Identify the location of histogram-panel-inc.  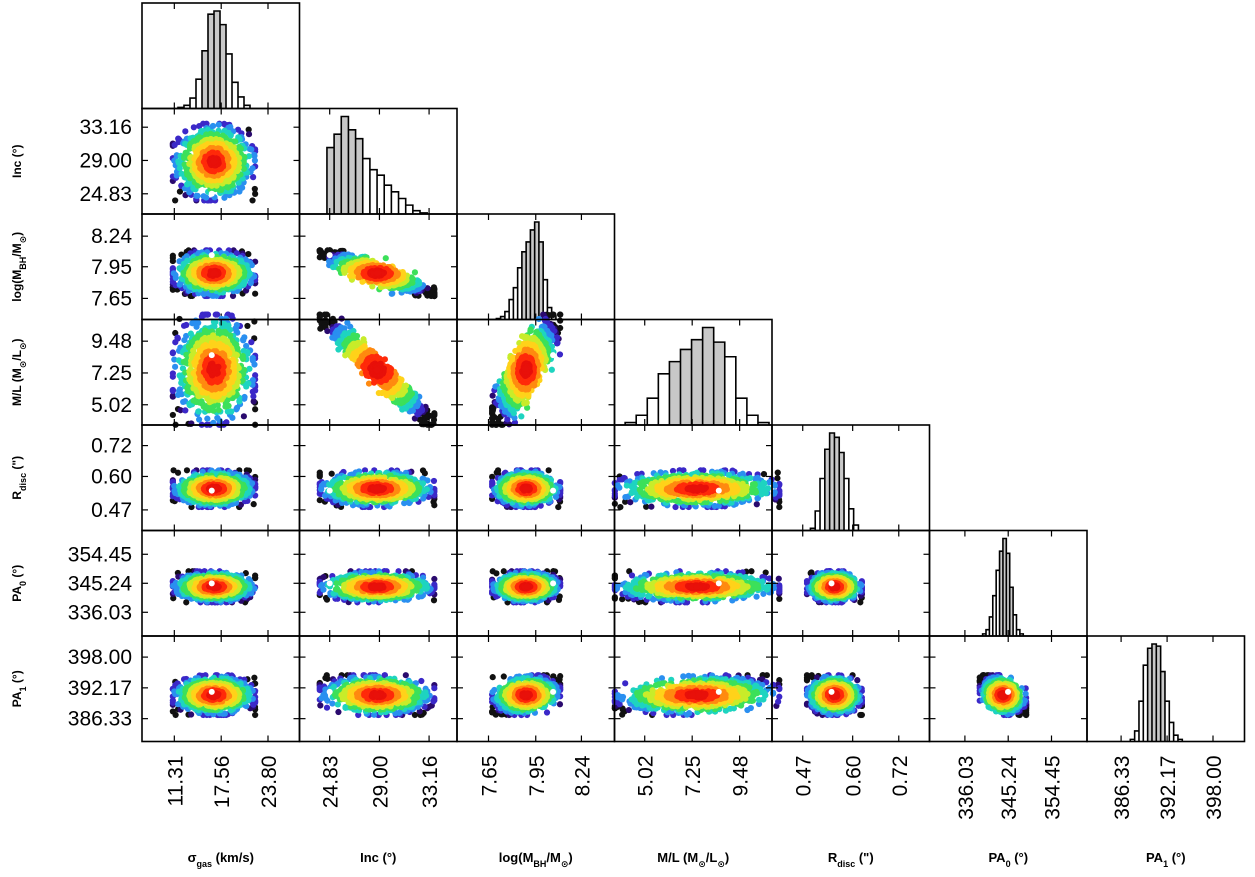
(378, 161).